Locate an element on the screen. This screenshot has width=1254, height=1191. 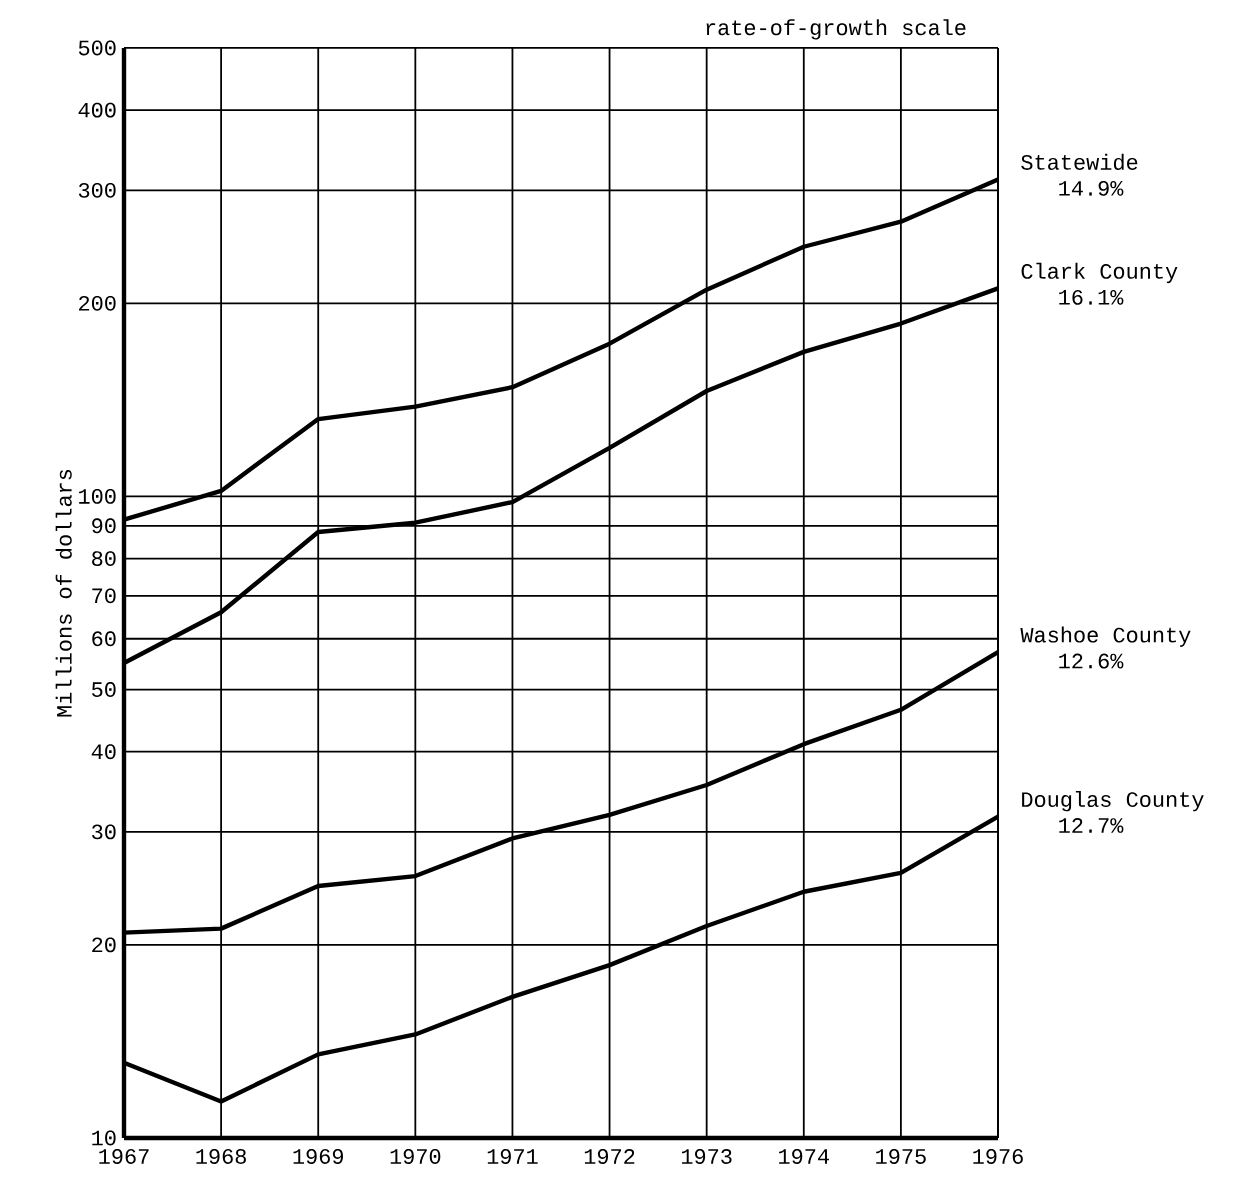
y-tick-label: 400 is located at coordinates (97, 110).